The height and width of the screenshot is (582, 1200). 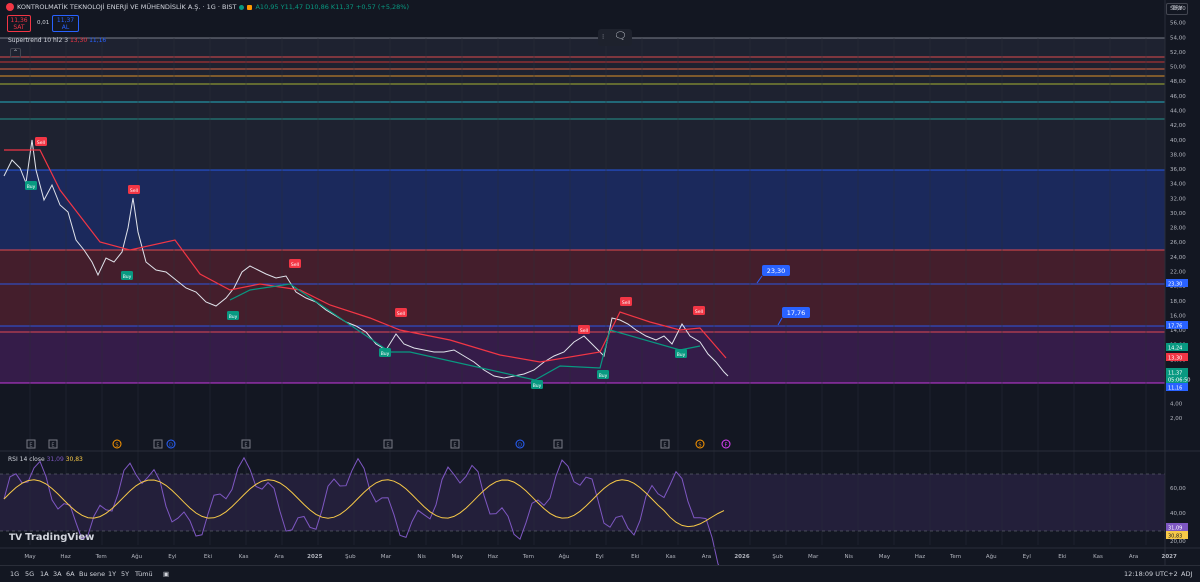 What do you see at coordinates (458, 557) in the screenshot?
I see `time-axis-label: May` at bounding box center [458, 557].